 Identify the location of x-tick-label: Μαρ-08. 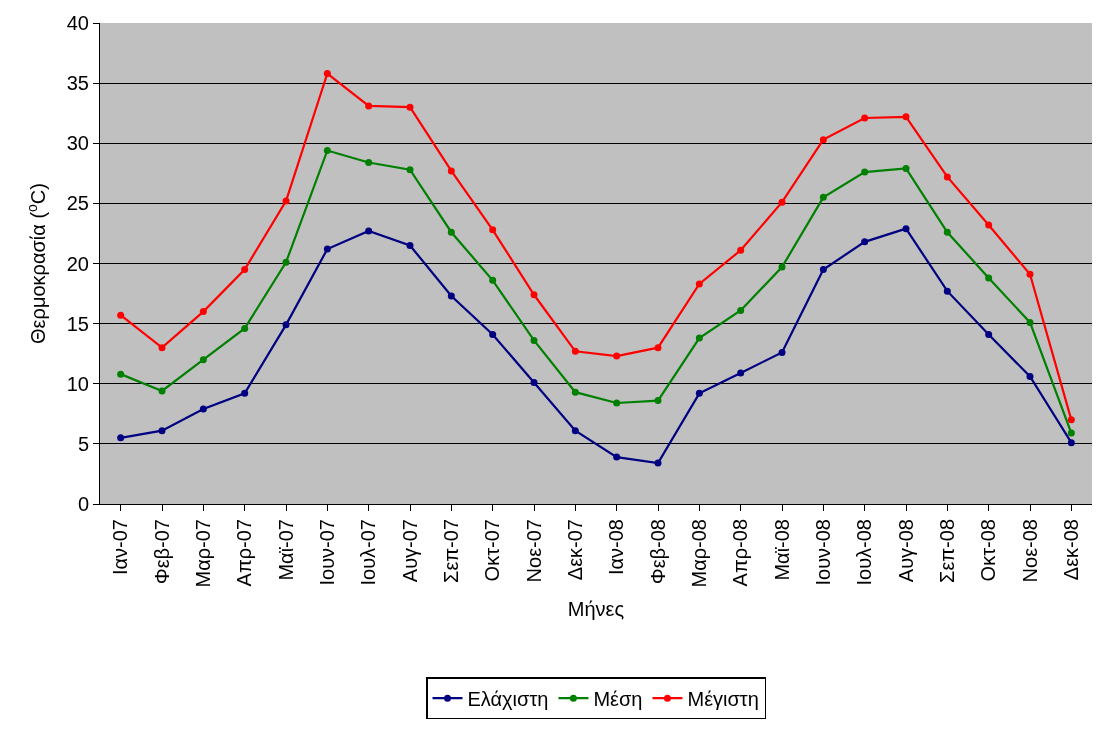
(698, 553).